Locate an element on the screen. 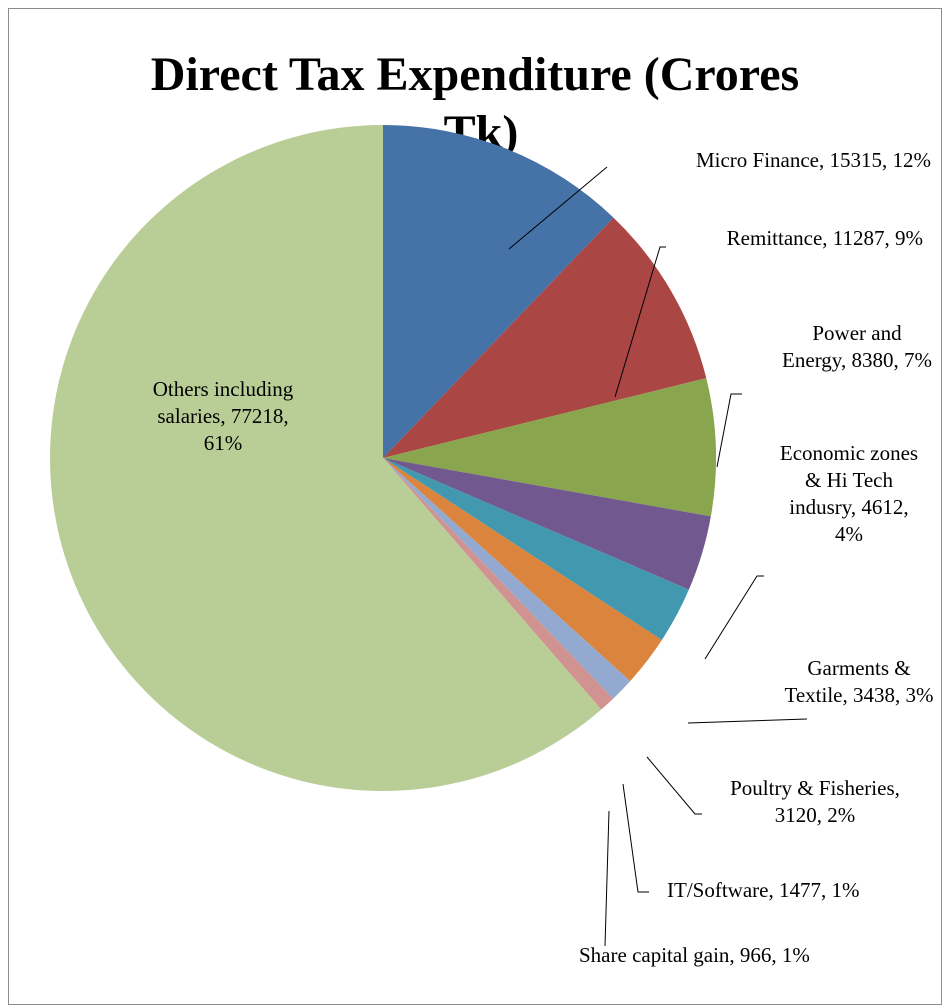  slice-label-4-line-4: 4% is located at coordinates (849, 534).